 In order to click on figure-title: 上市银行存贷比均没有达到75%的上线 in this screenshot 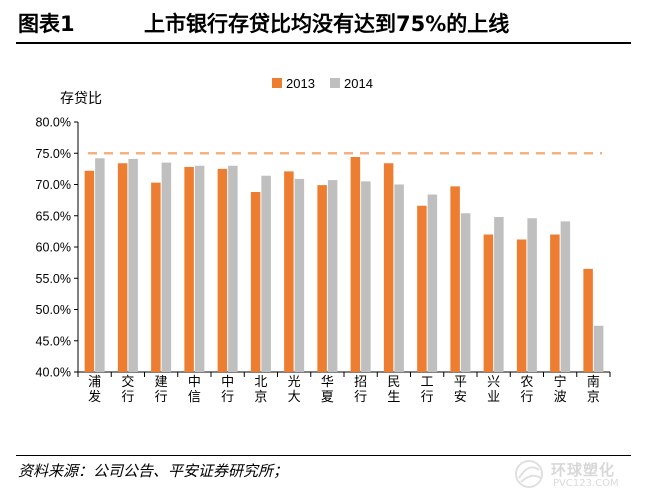, I will do `click(327, 24)`.